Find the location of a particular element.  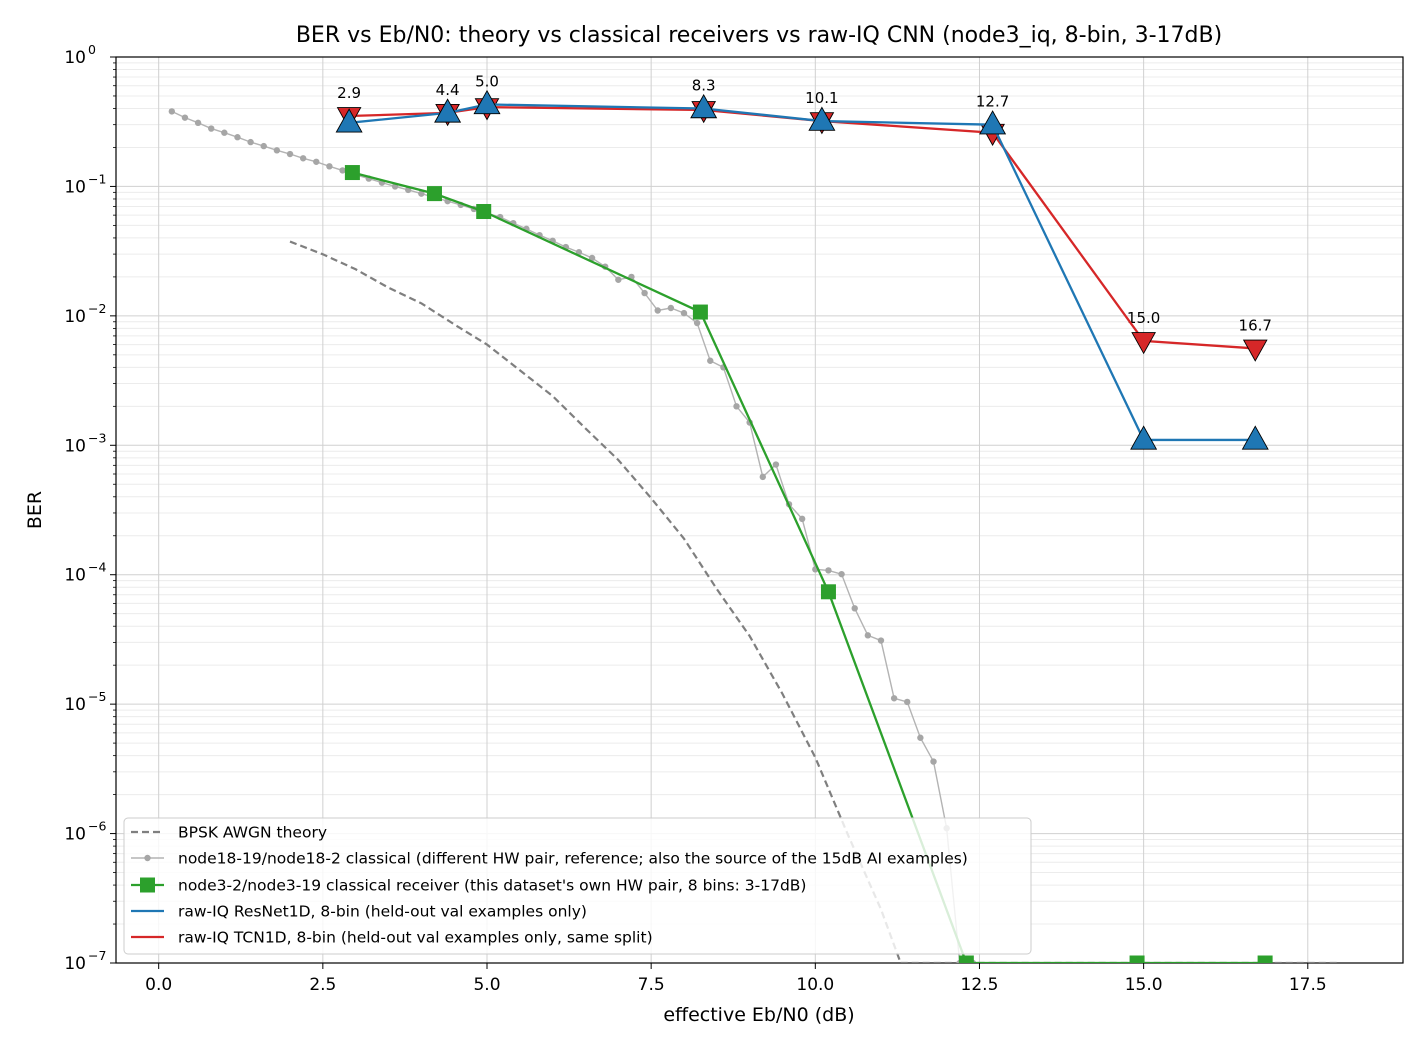

legend-entry-label: BPSK AWGN theory is located at coordinates (252, 833).